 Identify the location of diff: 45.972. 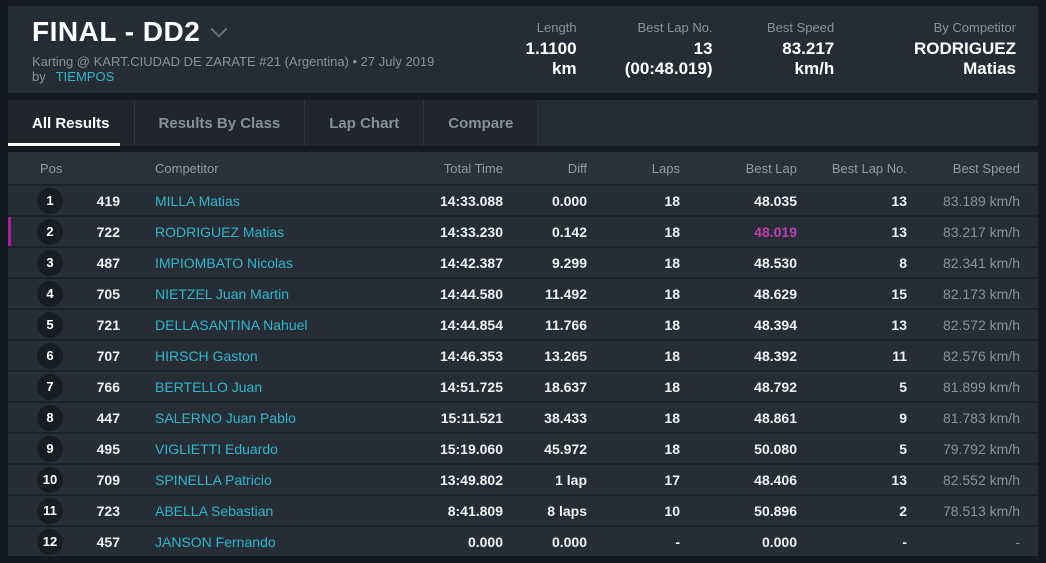
(565, 448).